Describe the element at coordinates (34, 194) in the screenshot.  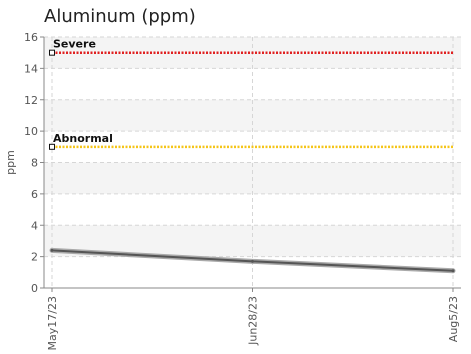
I see `y-tick-label: 6` at that location.